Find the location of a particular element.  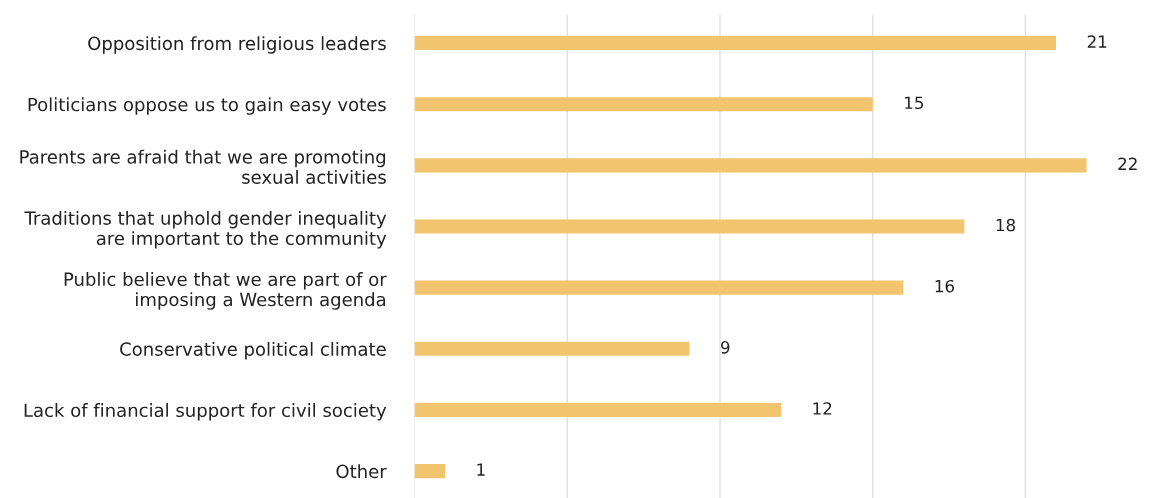

y-tick-label: Opposition from religious leaders is located at coordinates (237, 45).